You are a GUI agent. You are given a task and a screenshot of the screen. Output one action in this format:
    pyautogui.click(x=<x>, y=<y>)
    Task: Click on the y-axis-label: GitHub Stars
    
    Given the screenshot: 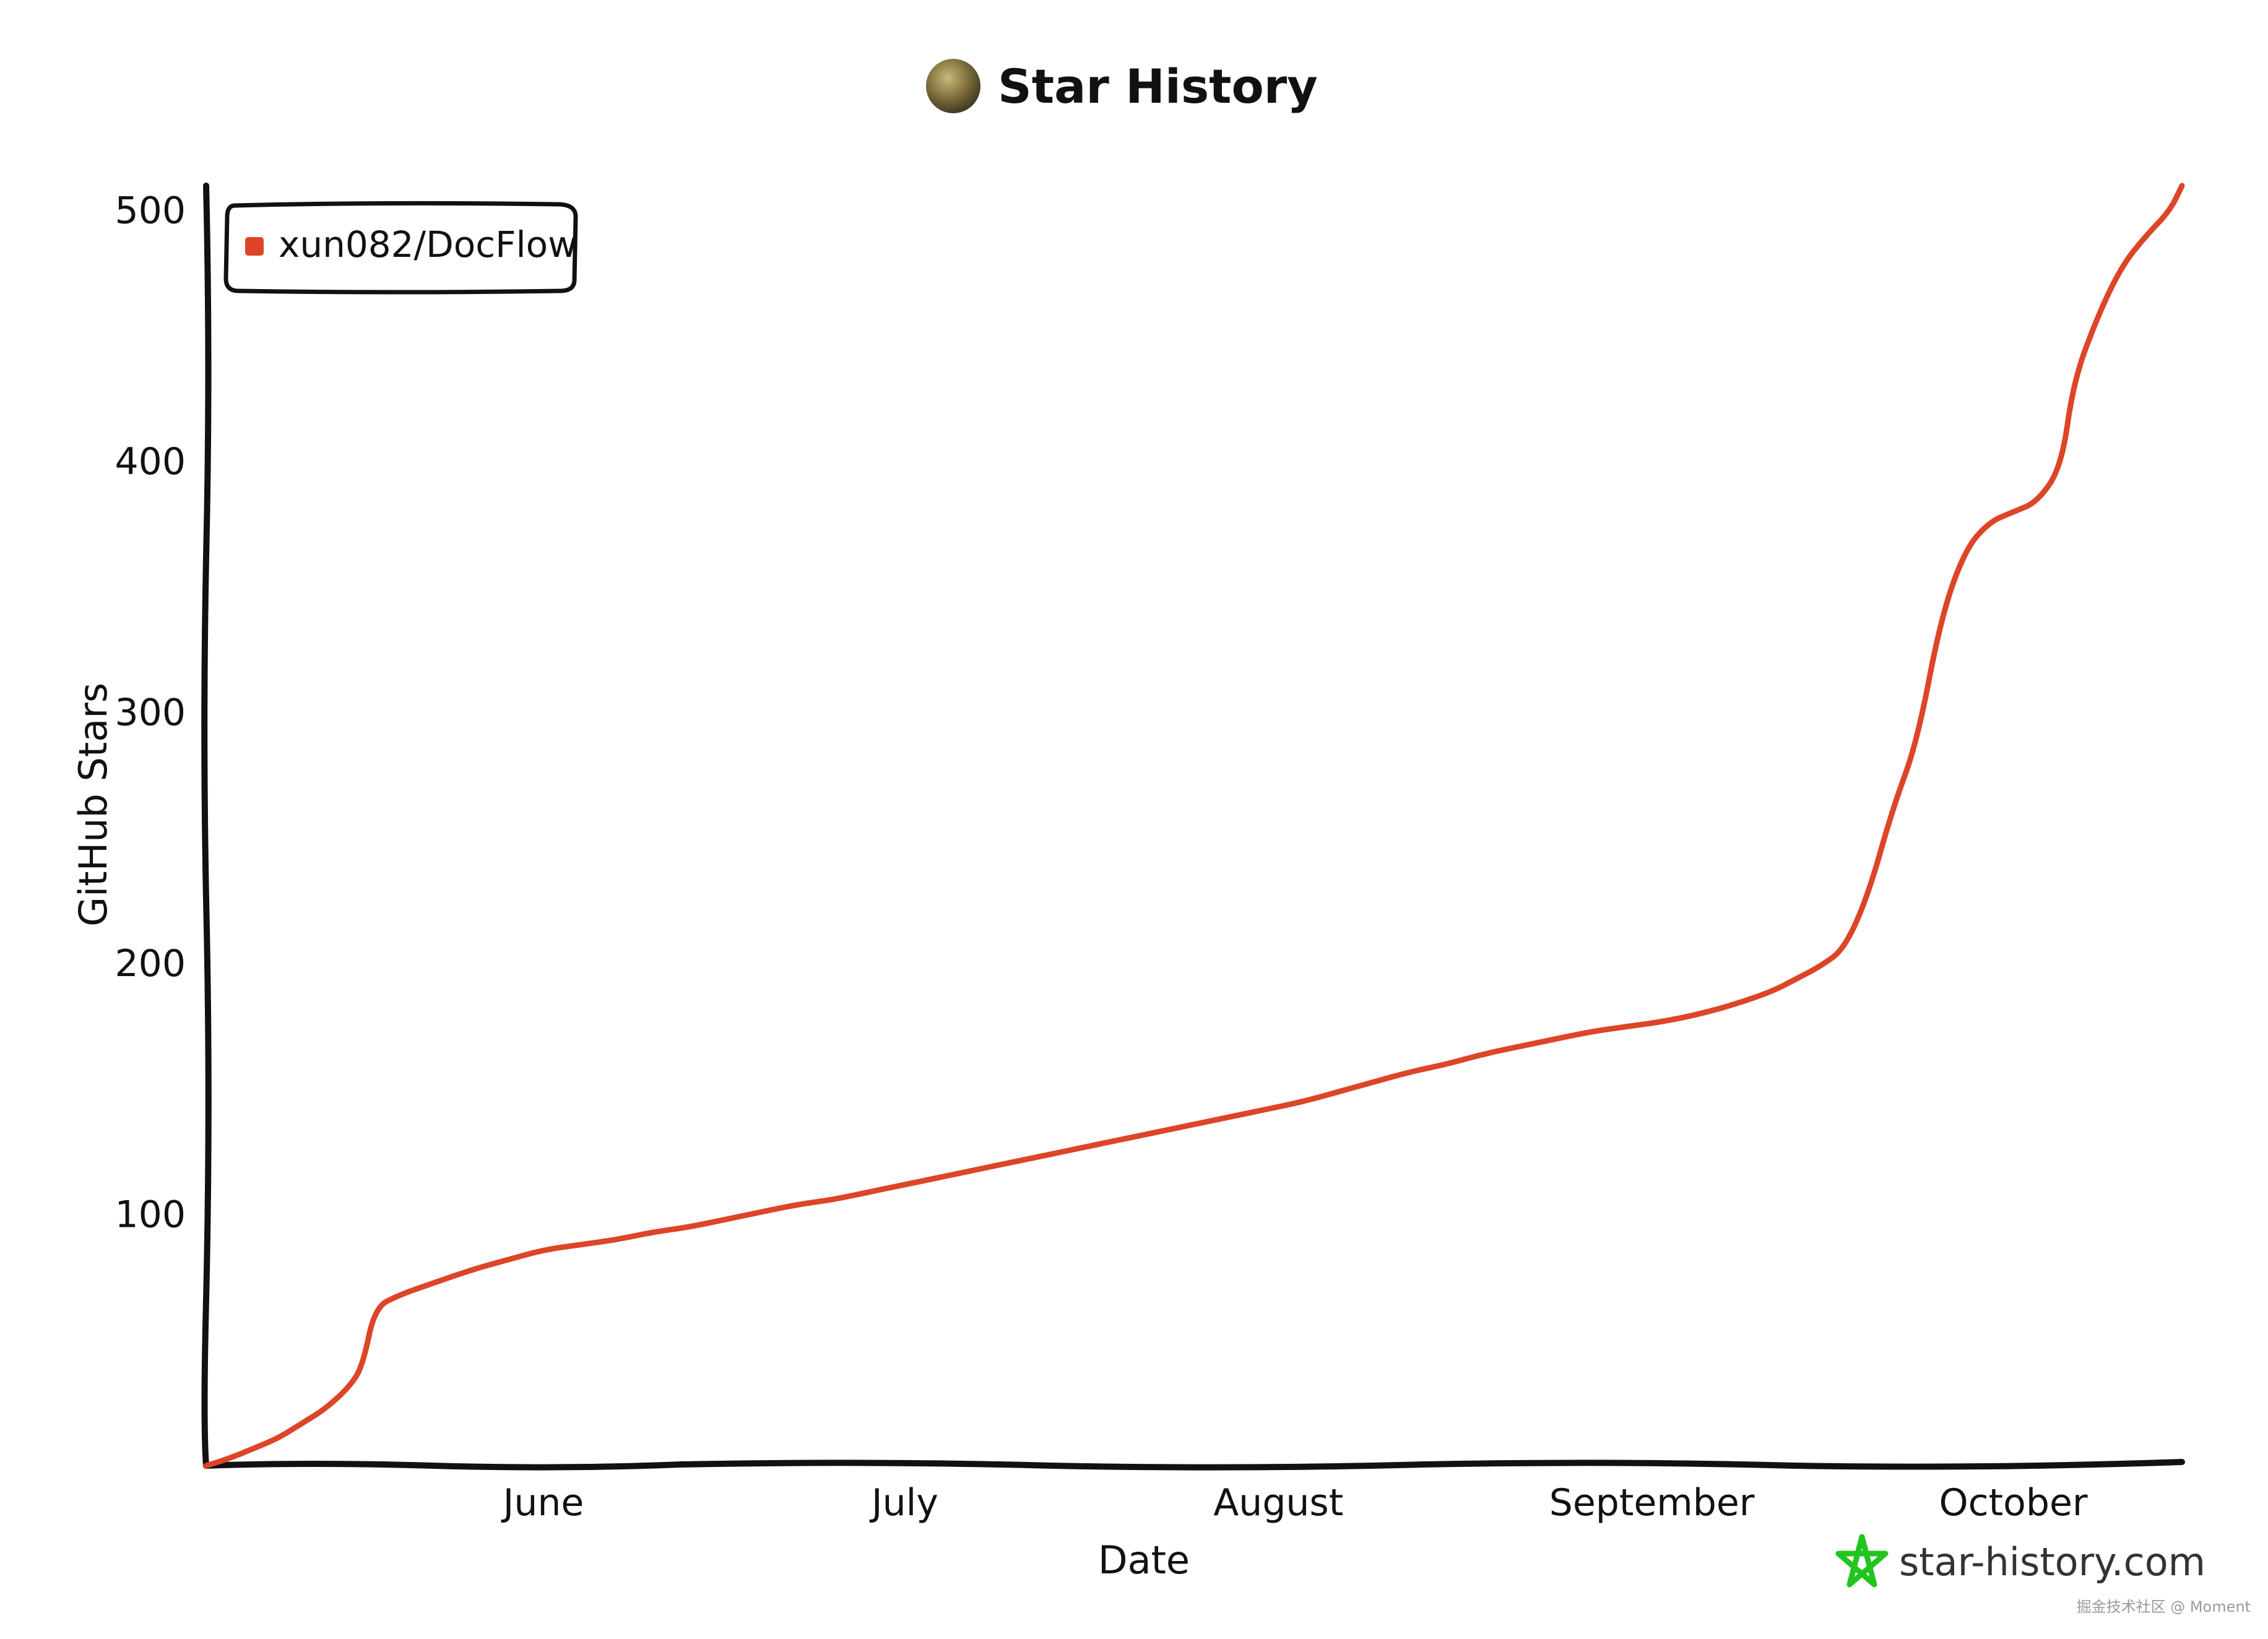 What is the action you would take?
    pyautogui.click(x=93, y=805)
    